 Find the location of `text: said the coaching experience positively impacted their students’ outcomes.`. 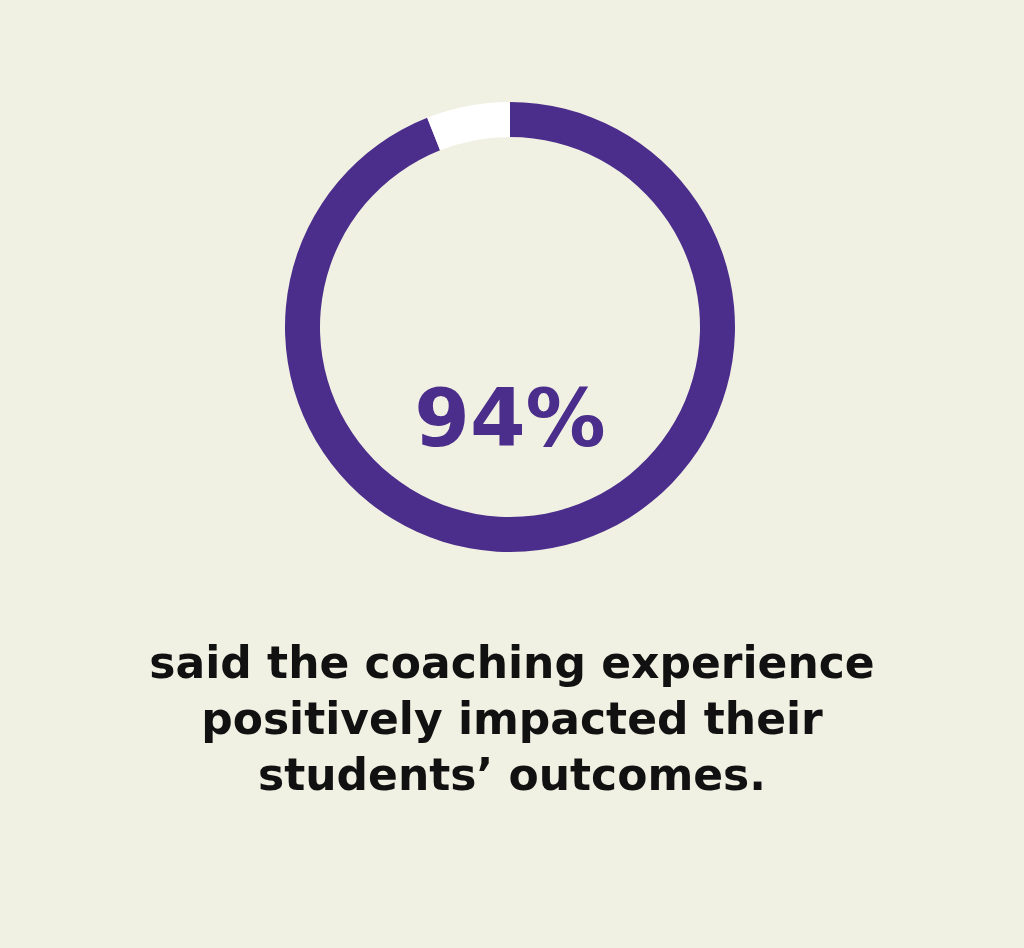

text: said the coaching experience positively impacted their students’ outcomes. is located at coordinates (512, 718).